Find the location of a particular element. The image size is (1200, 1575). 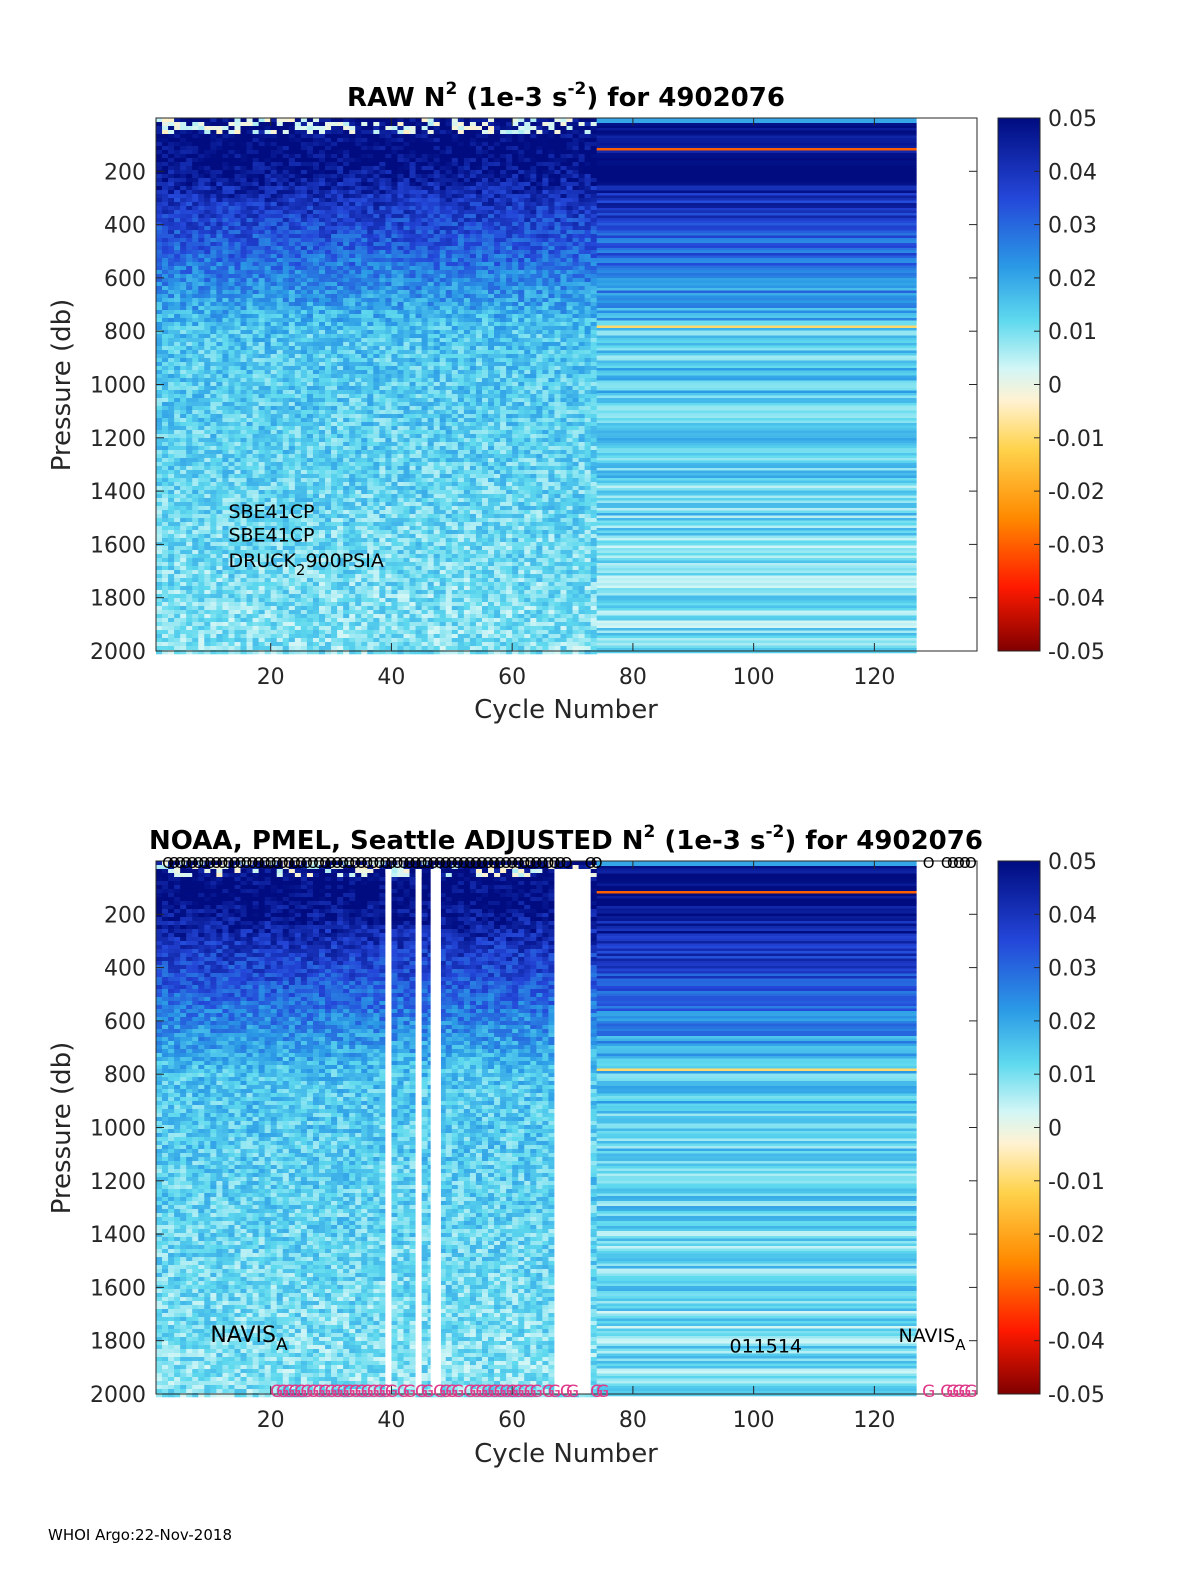

colorbar-tick-label: 0 is located at coordinates (1055, 1129).